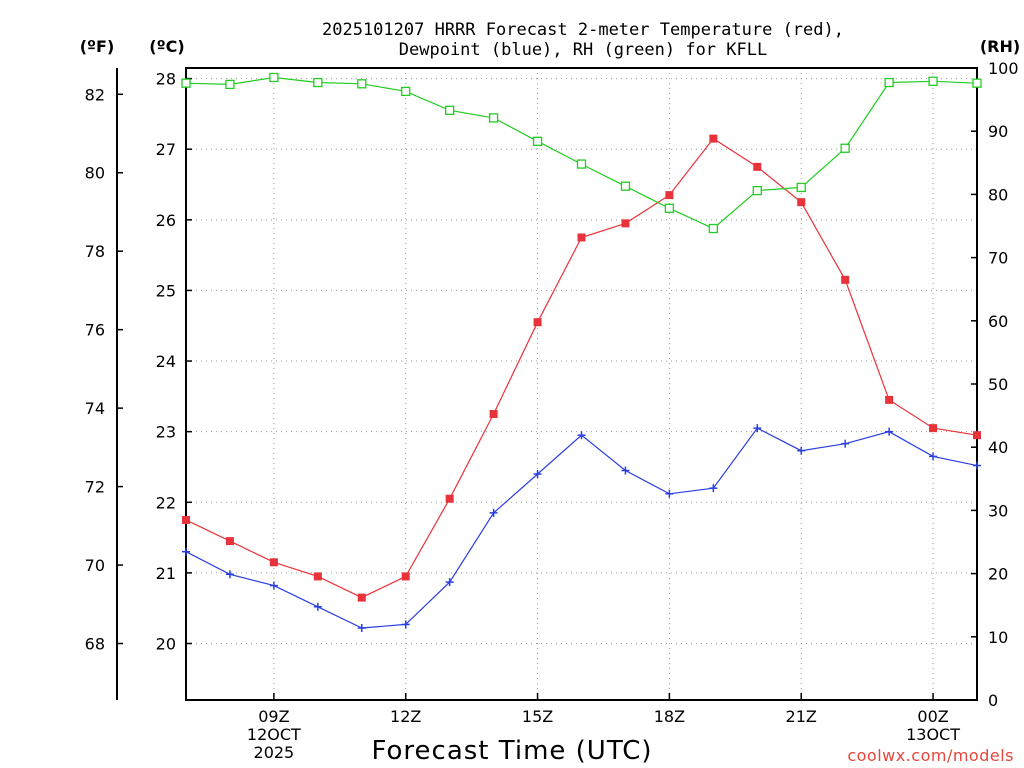  Describe the element at coordinates (95, 251) in the screenshot. I see `fahrenheit-tick-label: 78` at that location.